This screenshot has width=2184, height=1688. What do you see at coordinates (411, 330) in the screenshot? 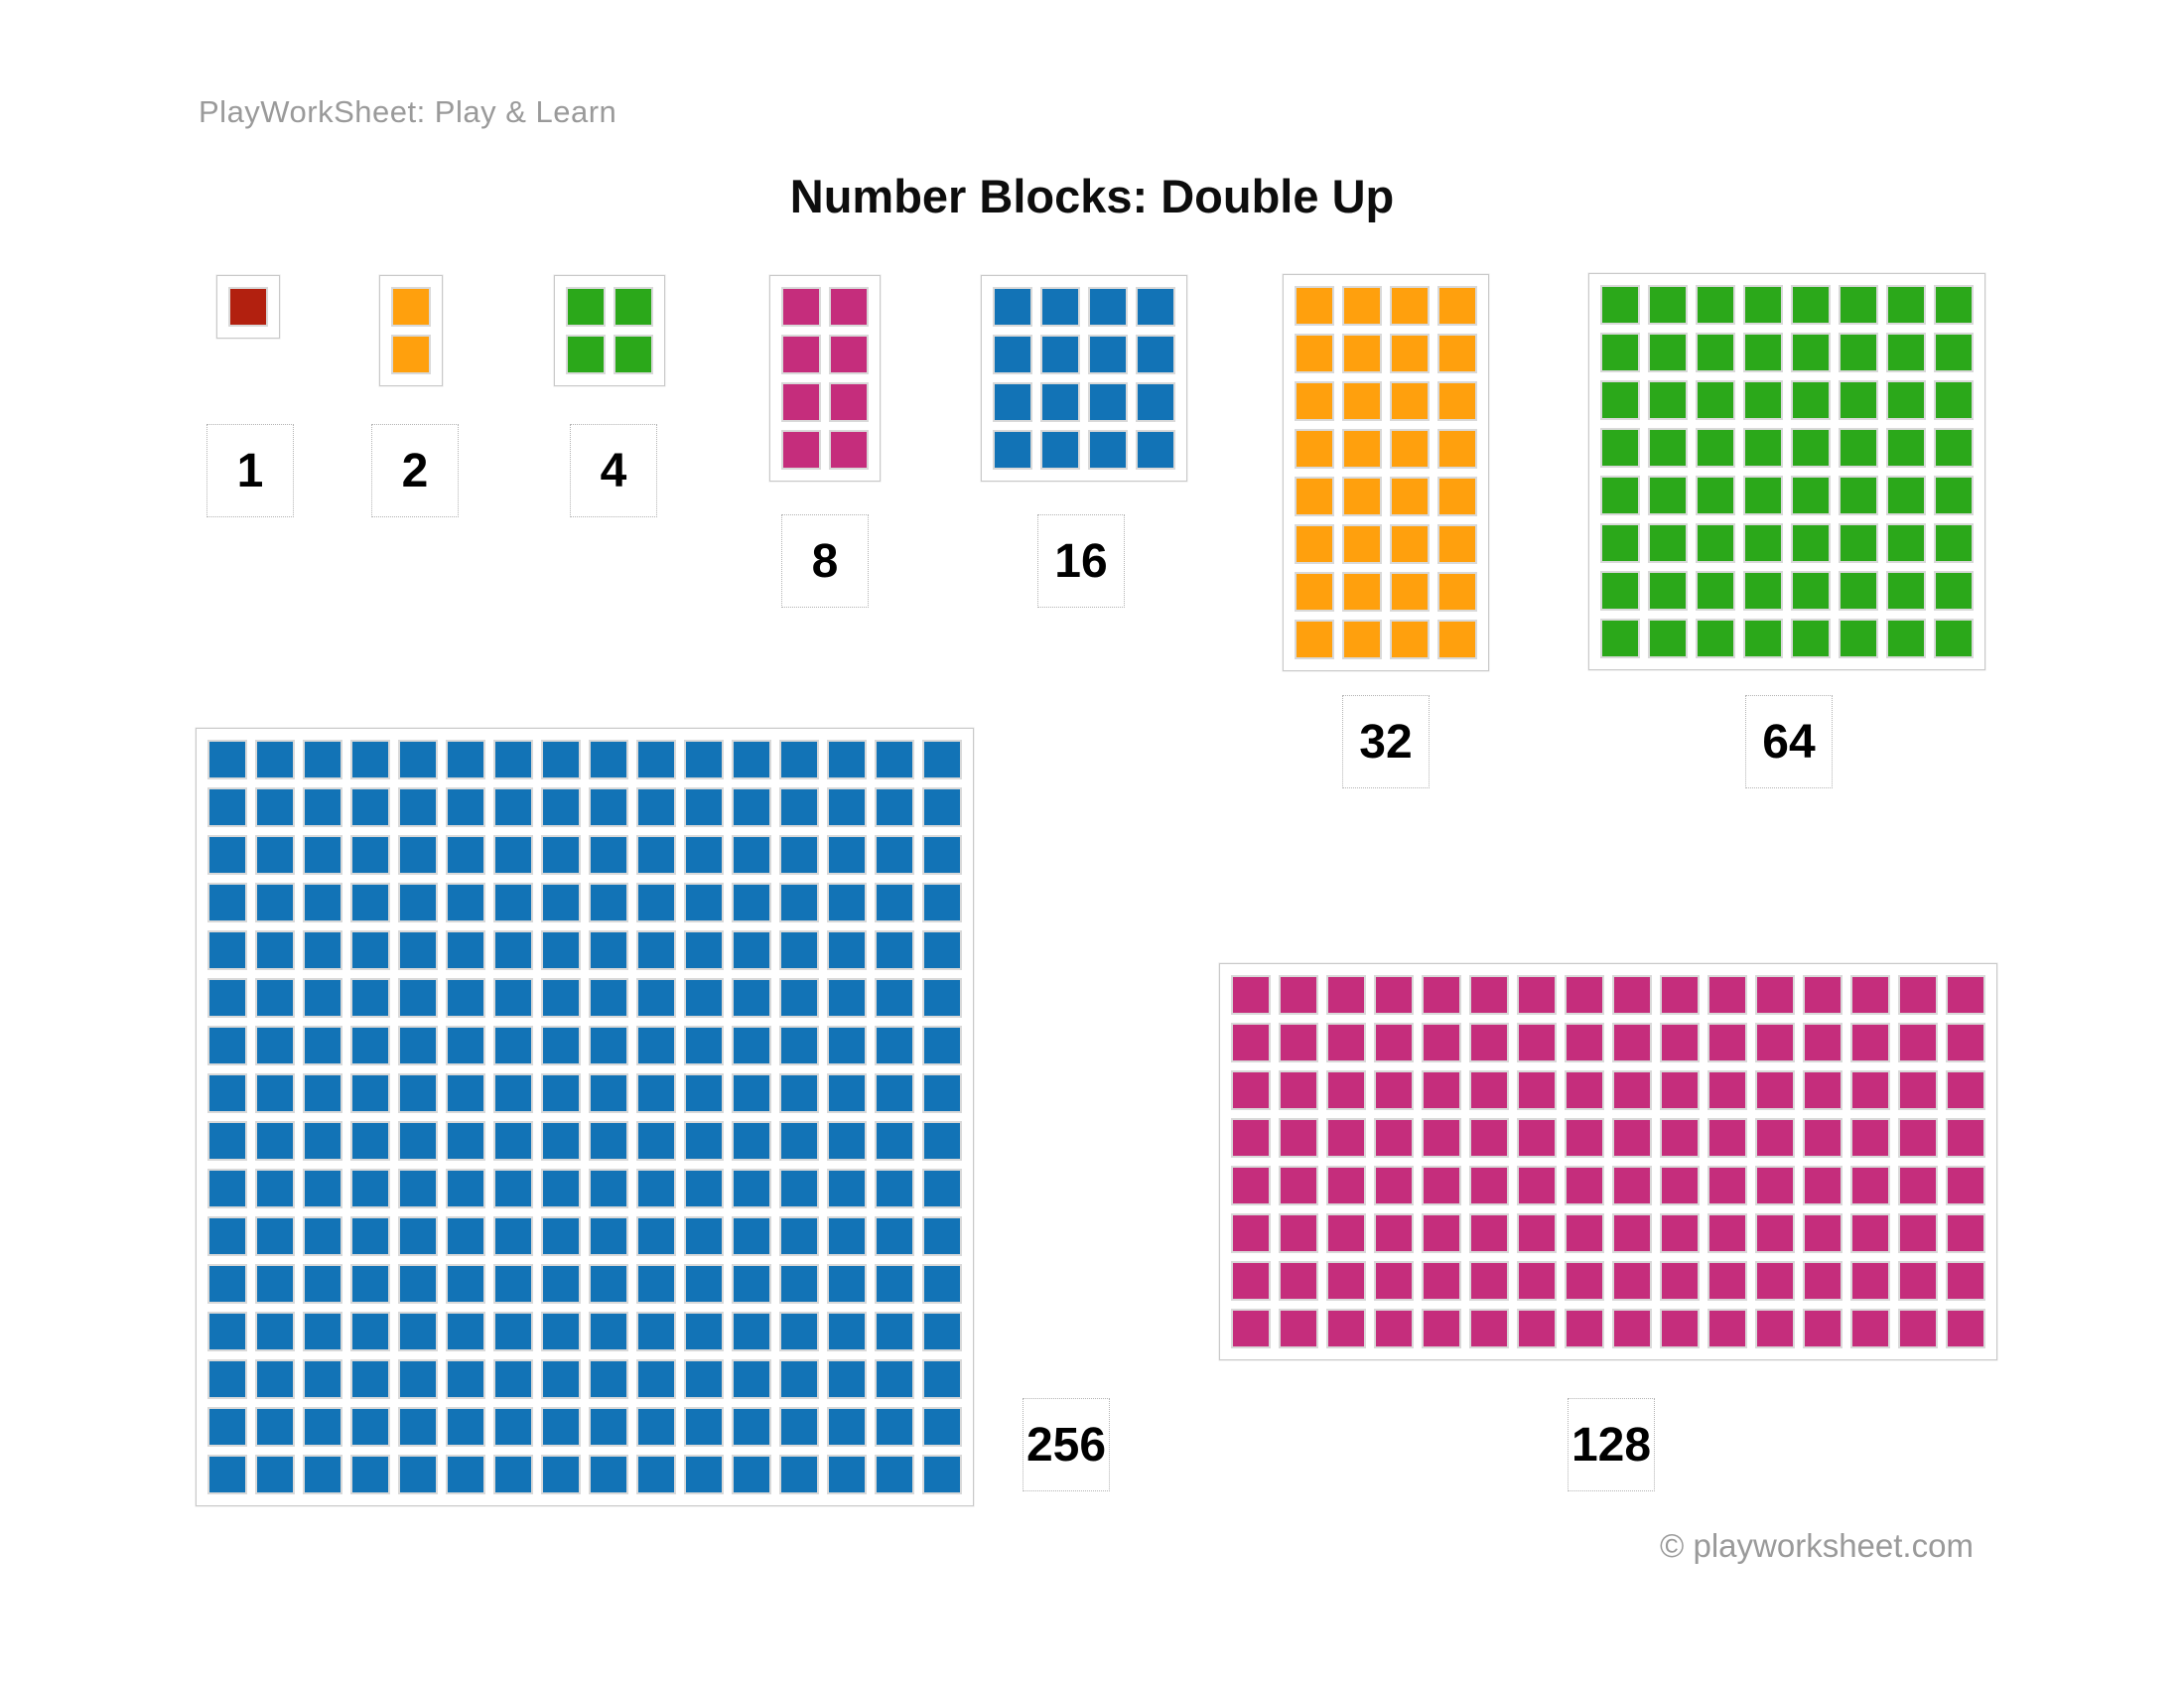
I see `block-2-grid` at bounding box center [411, 330].